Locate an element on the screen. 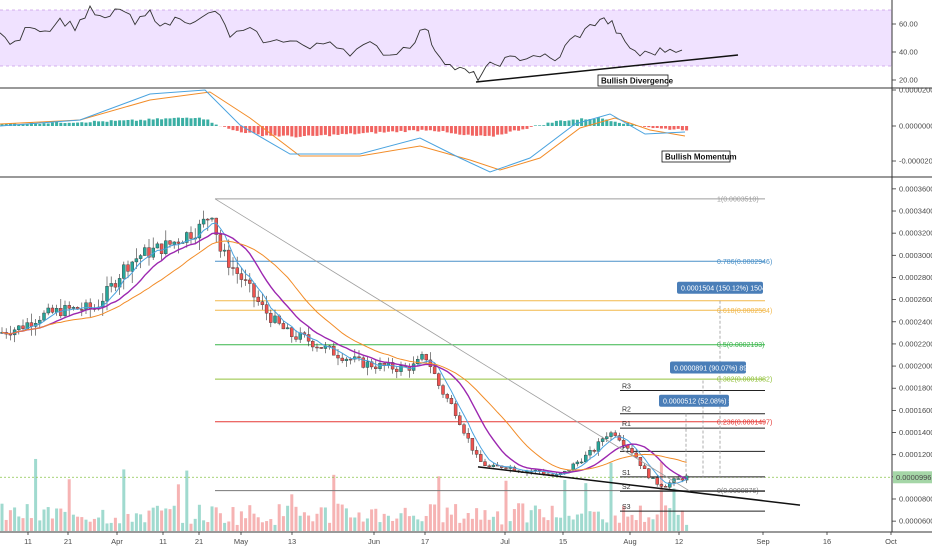 Image resolution: width=932 pixels, height=550 pixels. pivot-label: R3 is located at coordinates (626, 386).